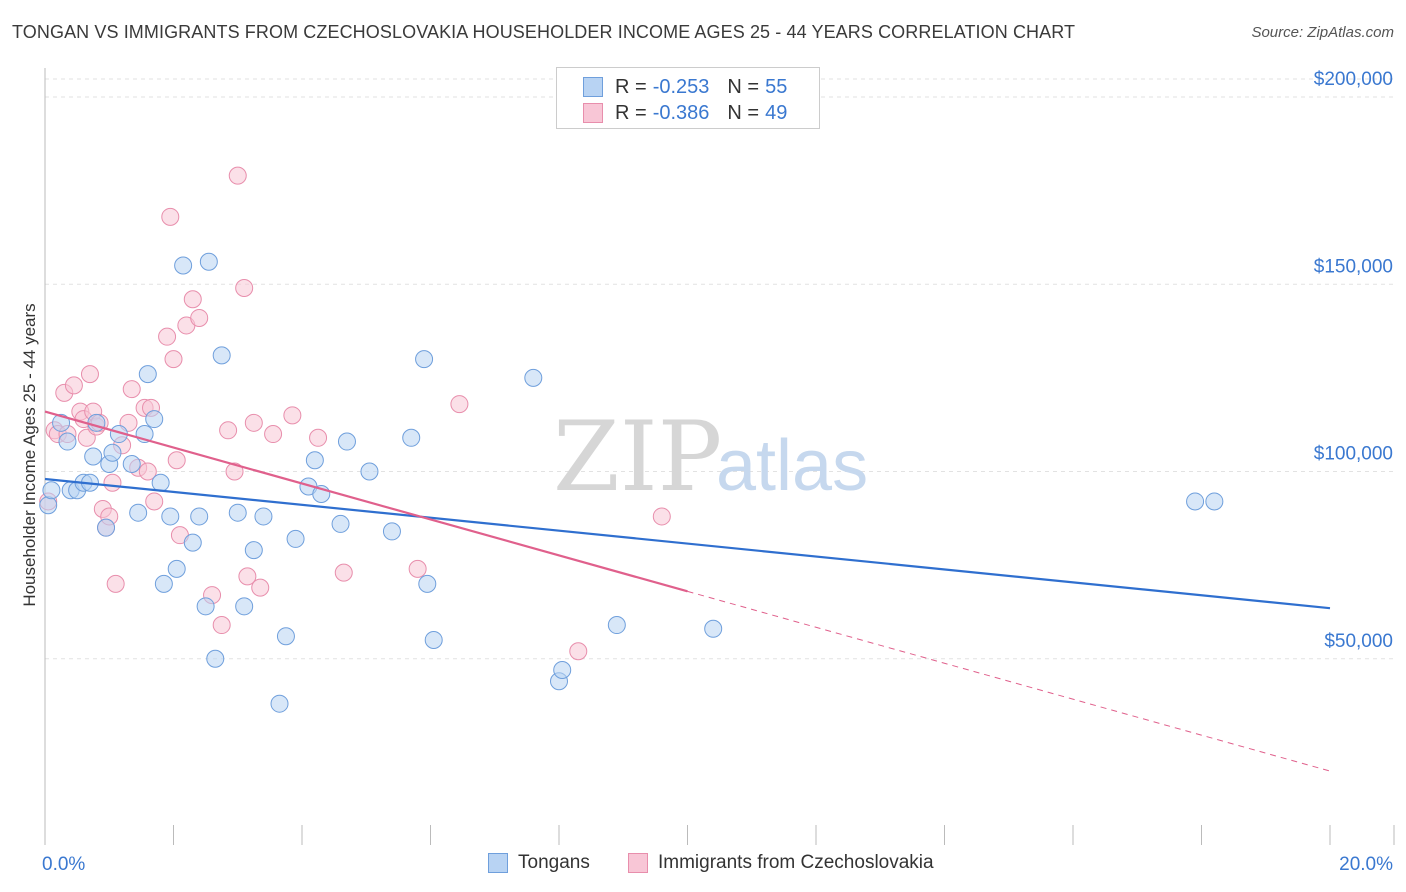 Image resolution: width=1406 pixels, height=892 pixels. What do you see at coordinates (1353, 266) in the screenshot?
I see `y-tick-label: $150,000` at bounding box center [1353, 266].